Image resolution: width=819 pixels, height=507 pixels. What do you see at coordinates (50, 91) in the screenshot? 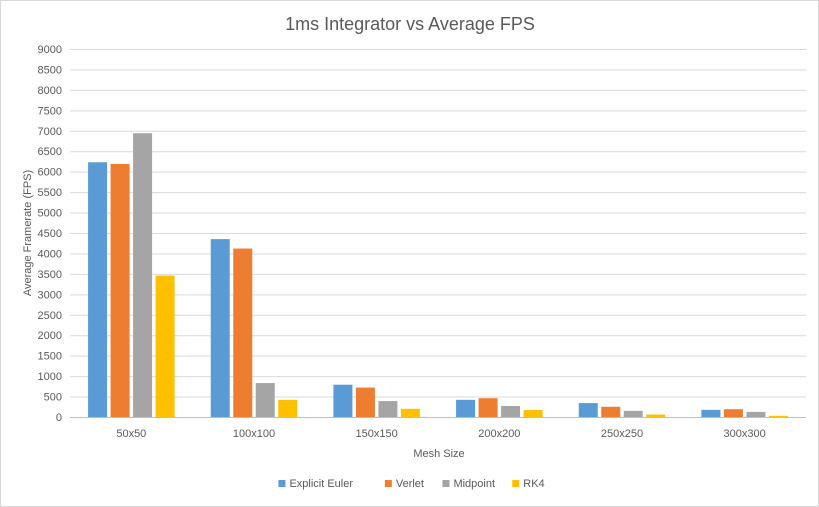
I see `y-tick-label: 8000` at bounding box center [50, 91].